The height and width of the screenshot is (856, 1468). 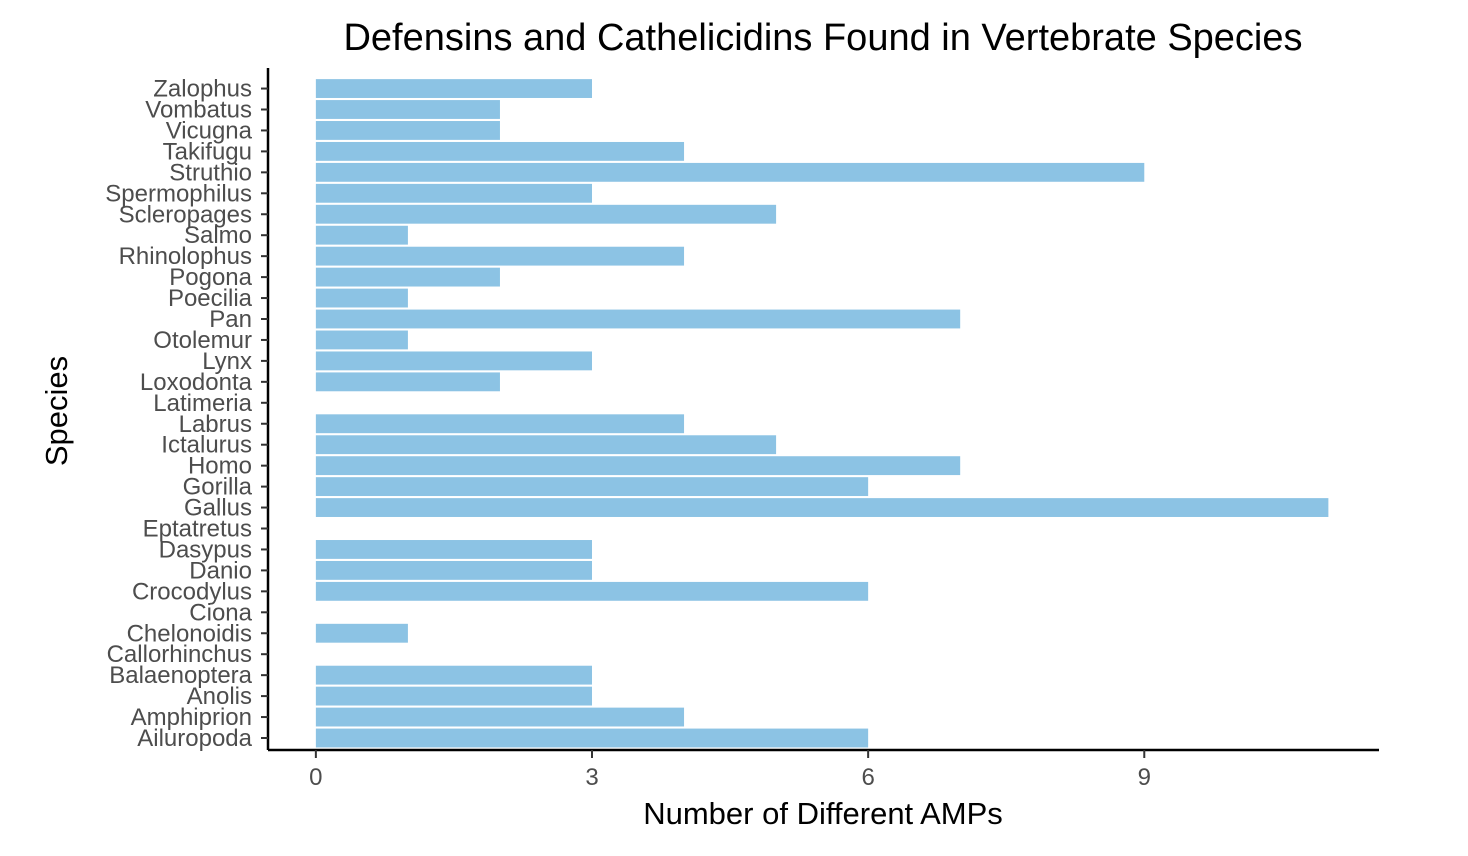 What do you see at coordinates (210, 277) in the screenshot?
I see `y-tick-label: Pogona` at bounding box center [210, 277].